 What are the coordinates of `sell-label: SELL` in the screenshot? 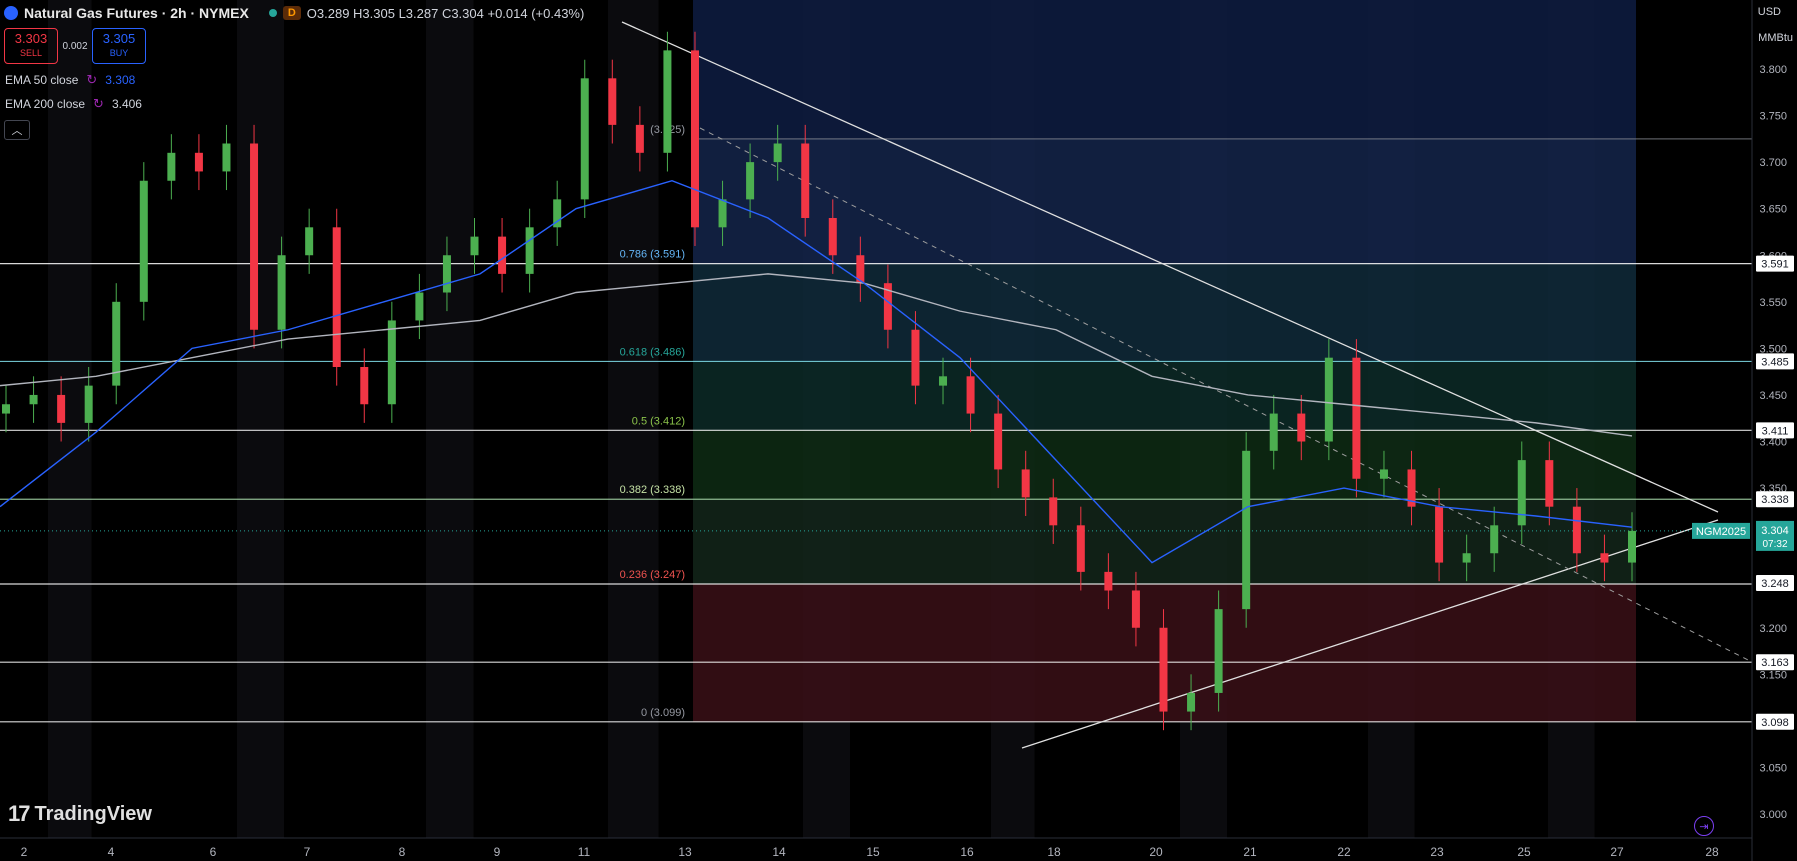 It's located at (31, 53).